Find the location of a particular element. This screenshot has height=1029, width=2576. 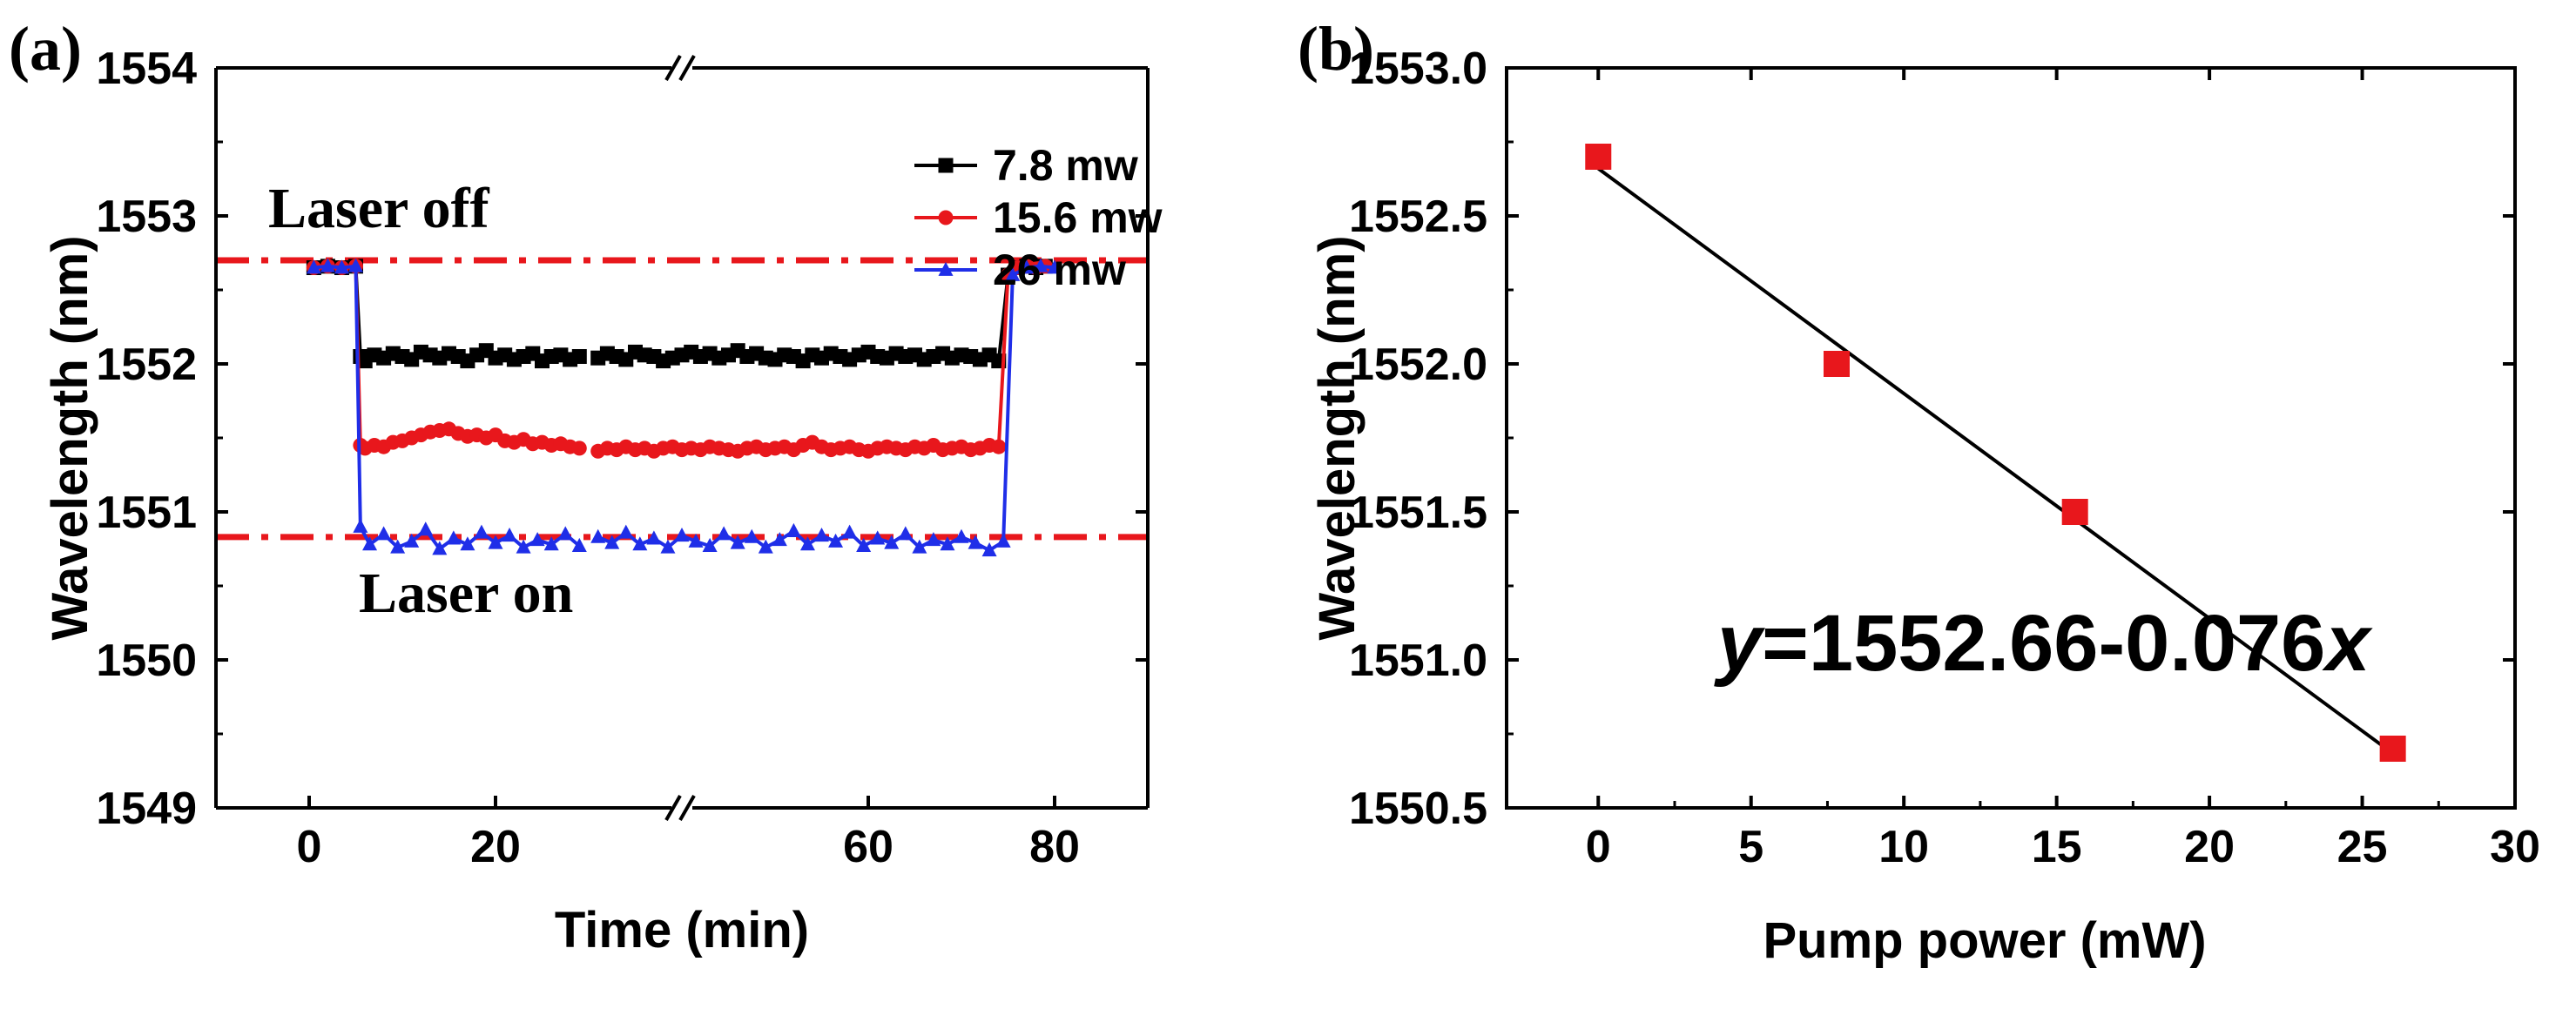

x-tick-label: 15 is located at coordinates (2057, 847).